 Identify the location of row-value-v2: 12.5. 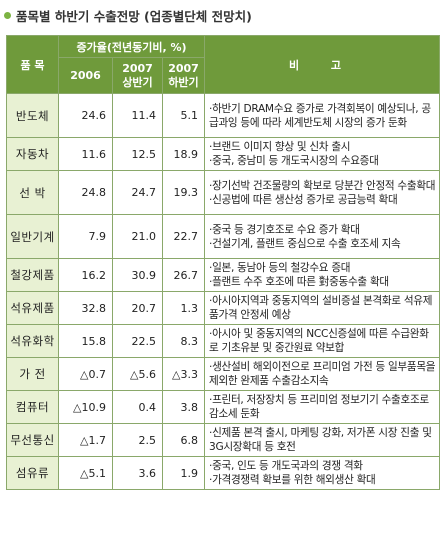
(137, 154).